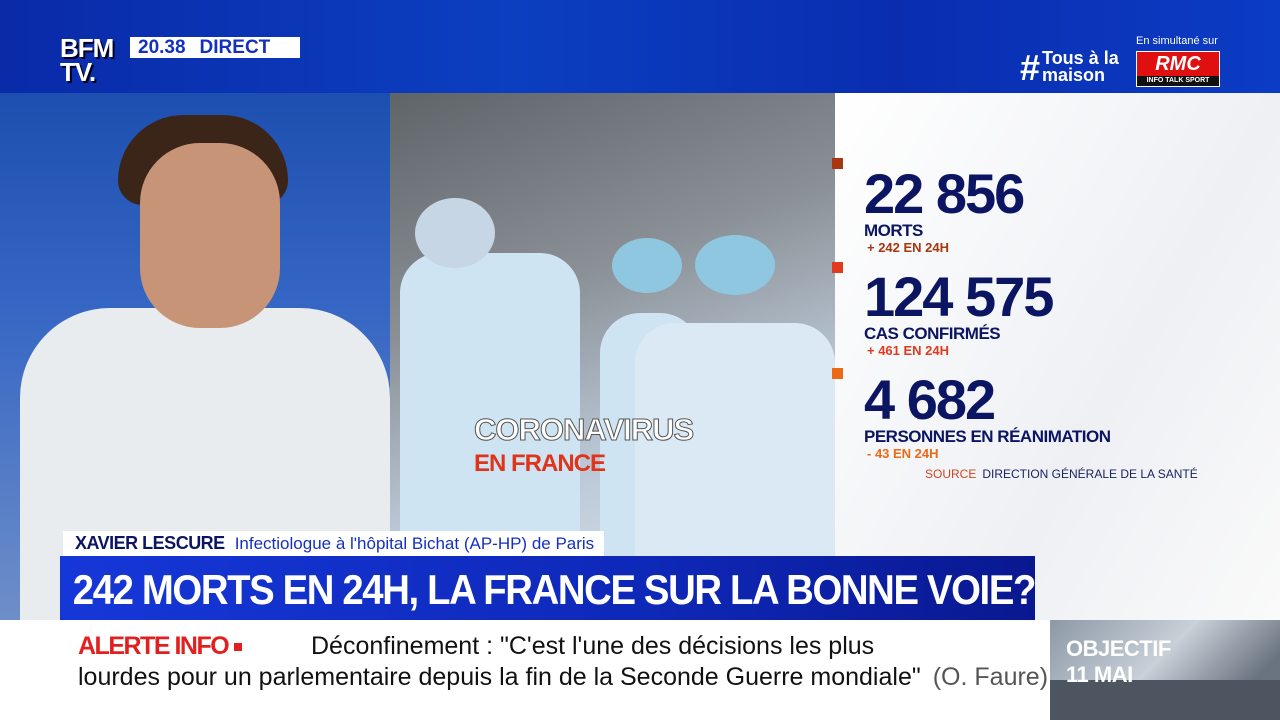 This screenshot has height=720, width=1280. I want to click on stat-value: 124 575, so click(959, 296).